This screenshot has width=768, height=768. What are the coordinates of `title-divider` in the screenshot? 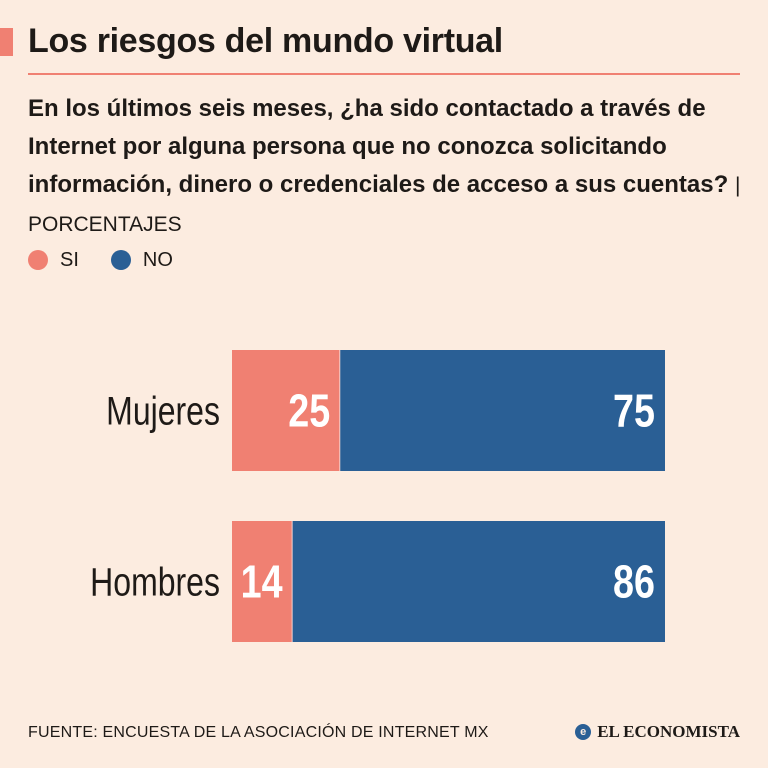 It's located at (384, 74).